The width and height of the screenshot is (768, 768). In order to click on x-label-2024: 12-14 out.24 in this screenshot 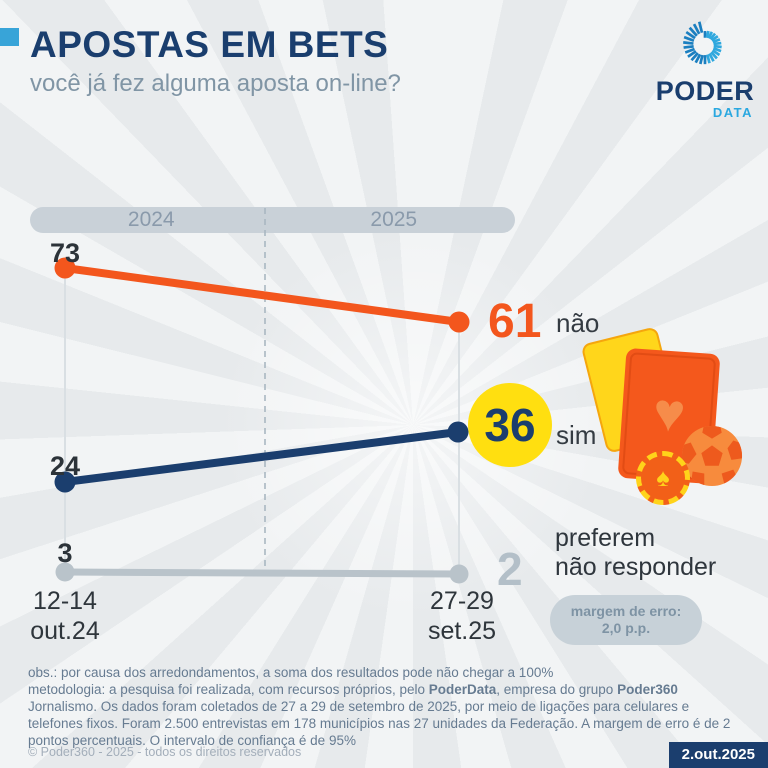, I will do `click(65, 616)`.